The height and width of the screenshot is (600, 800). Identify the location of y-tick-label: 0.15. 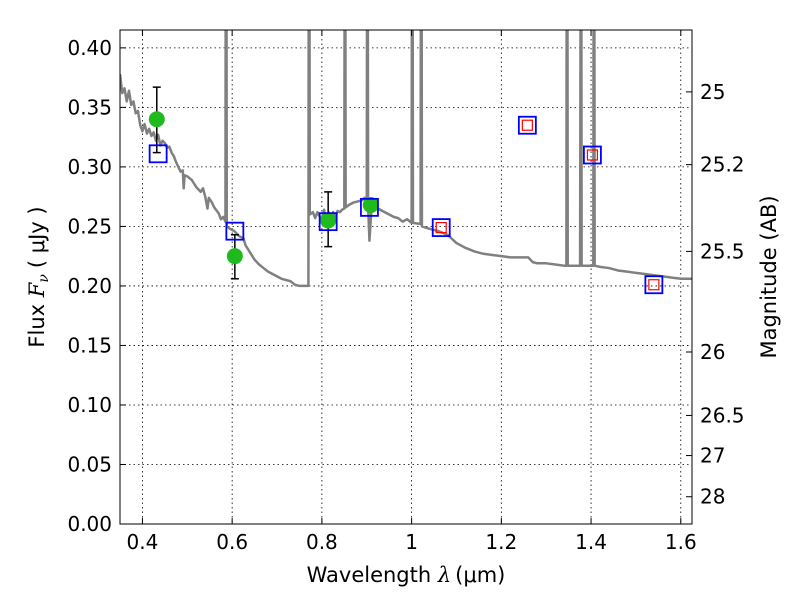
(89, 345).